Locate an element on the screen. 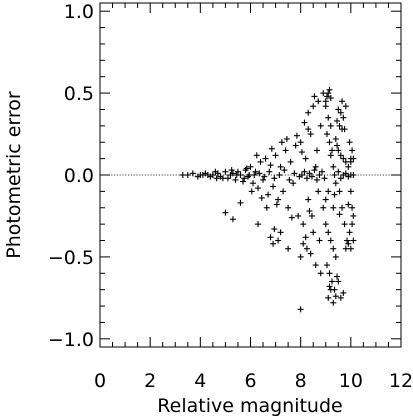 The image size is (413, 418). x-tick-label: 12 is located at coordinates (401, 381).